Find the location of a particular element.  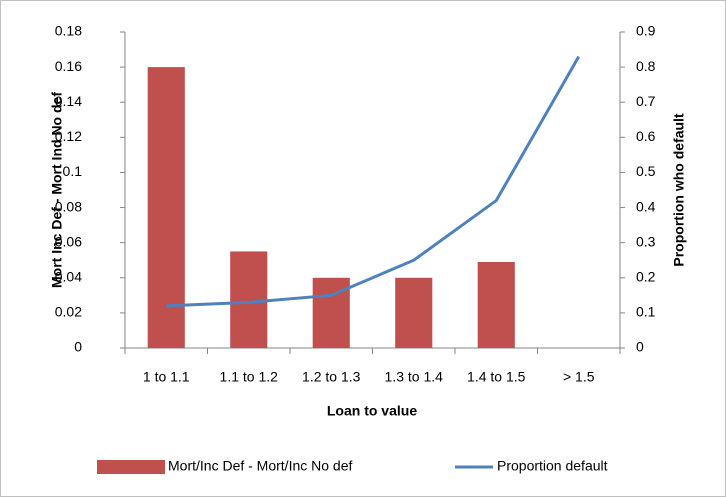

y-tick-label: 0.12 is located at coordinates (68, 136).